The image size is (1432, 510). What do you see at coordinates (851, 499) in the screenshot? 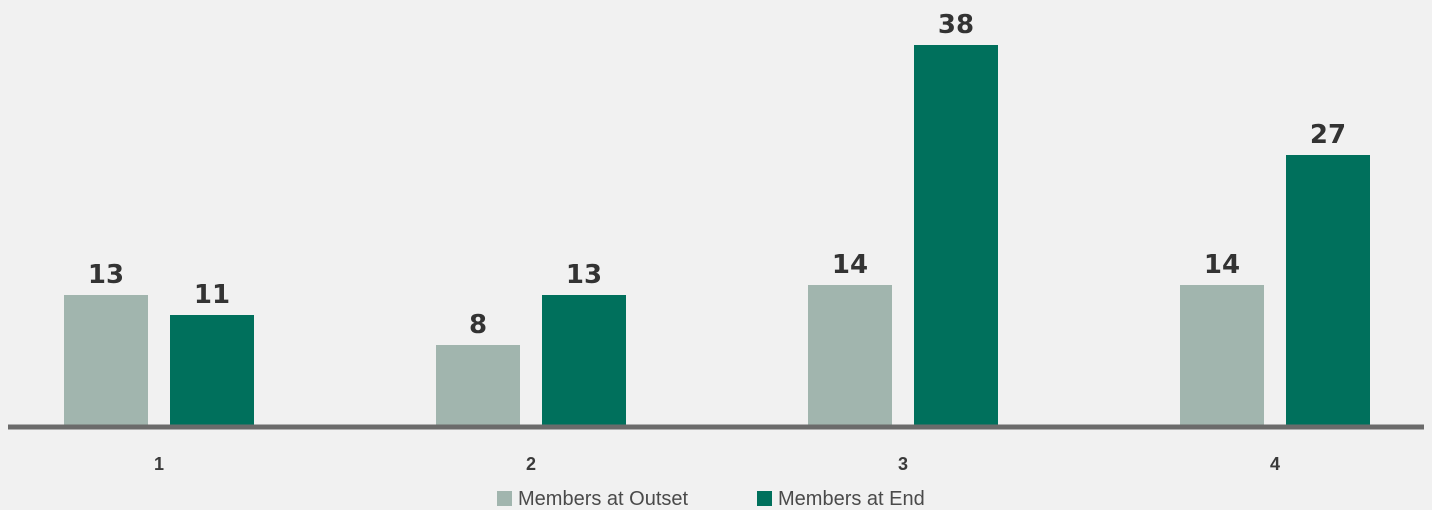
I see `legend-label-end: Members at End` at bounding box center [851, 499].